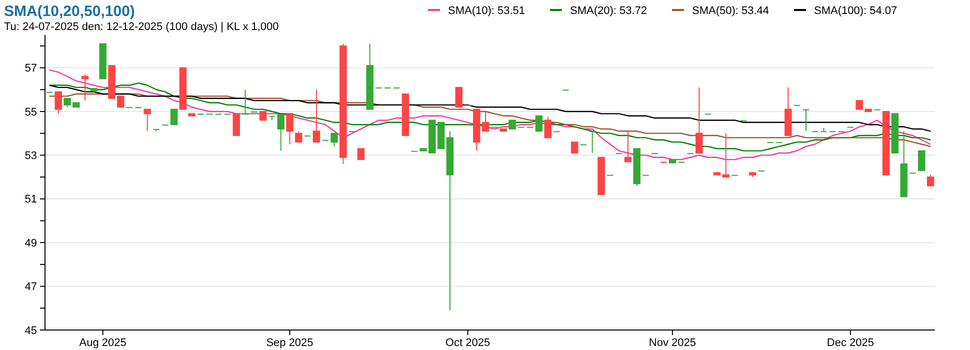 This screenshot has height=350, width=970. What do you see at coordinates (731, 10) in the screenshot?
I see `legend-label: SMA(50): 53.44` at bounding box center [731, 10].